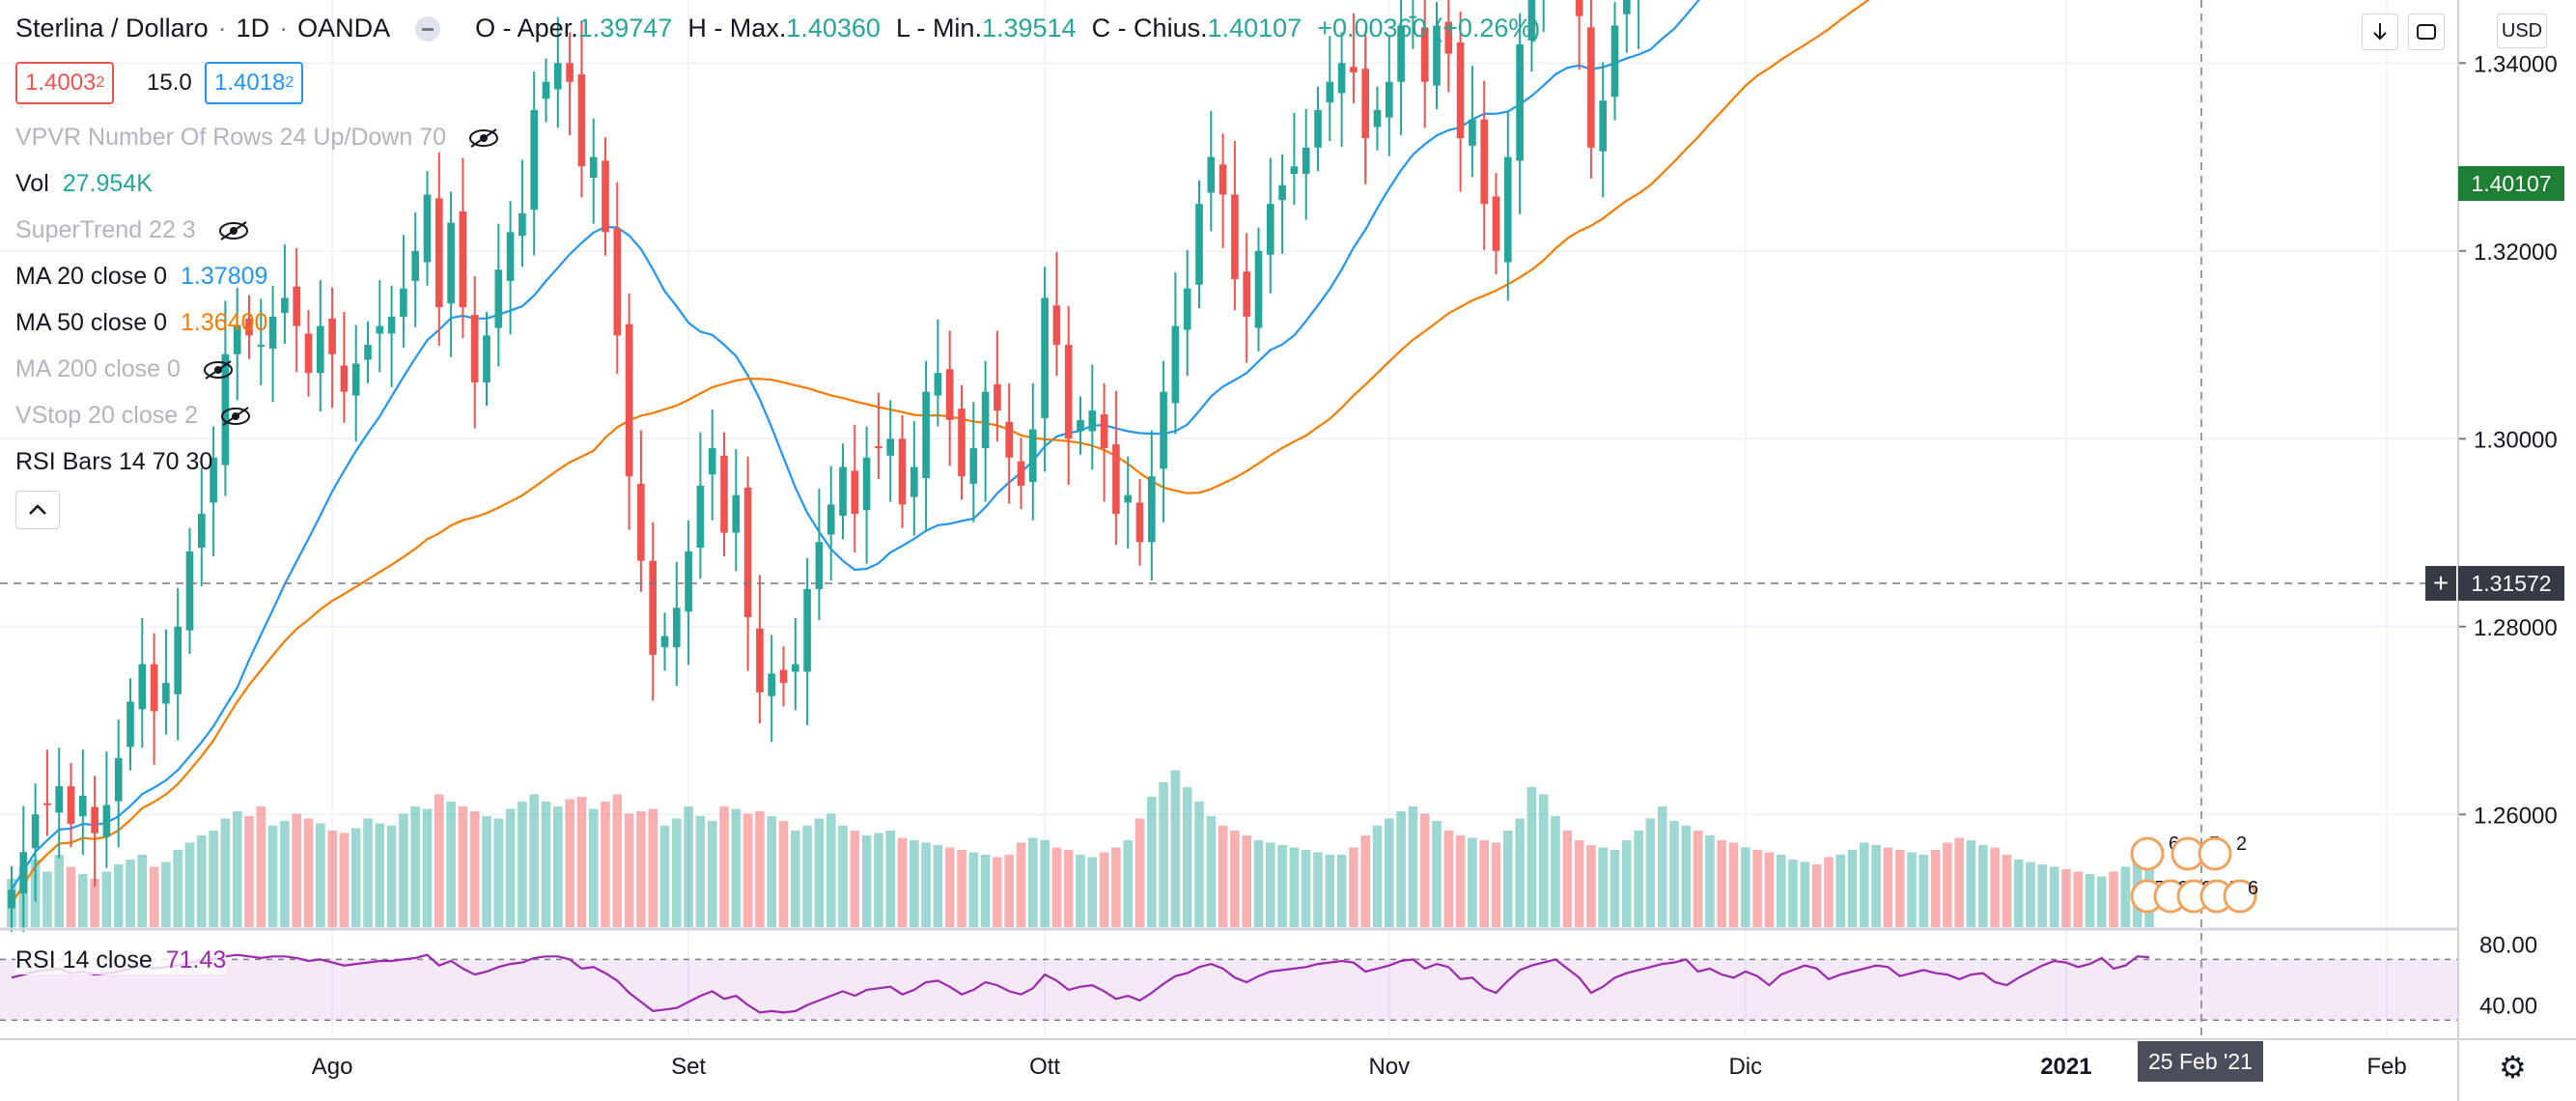 The image size is (2576, 1101). What do you see at coordinates (142, 322) in the screenshot?
I see `indicator-ma50: MA 50 close 0 1.36400` at bounding box center [142, 322].